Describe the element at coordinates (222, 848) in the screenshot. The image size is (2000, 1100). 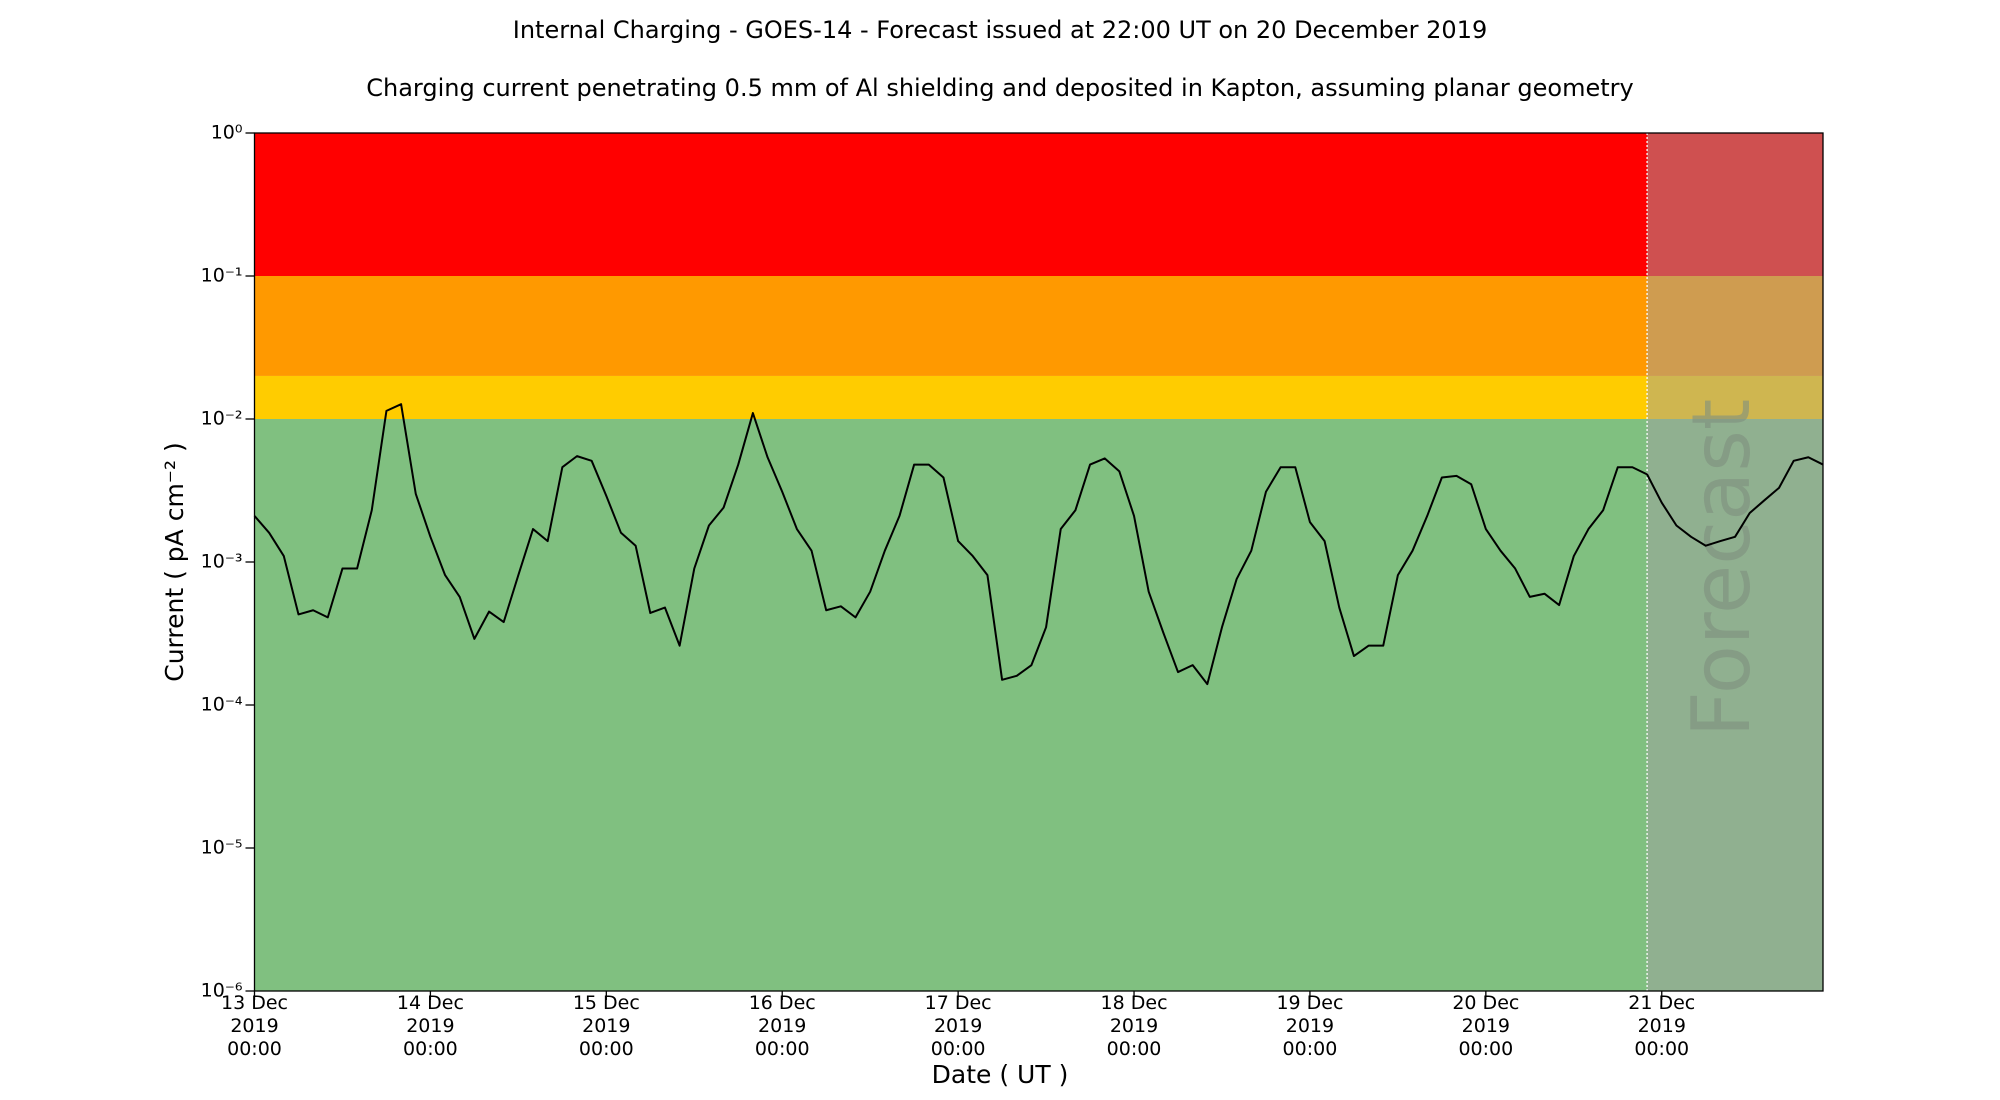
I see `y-tick-label: 10⁻⁵` at that location.